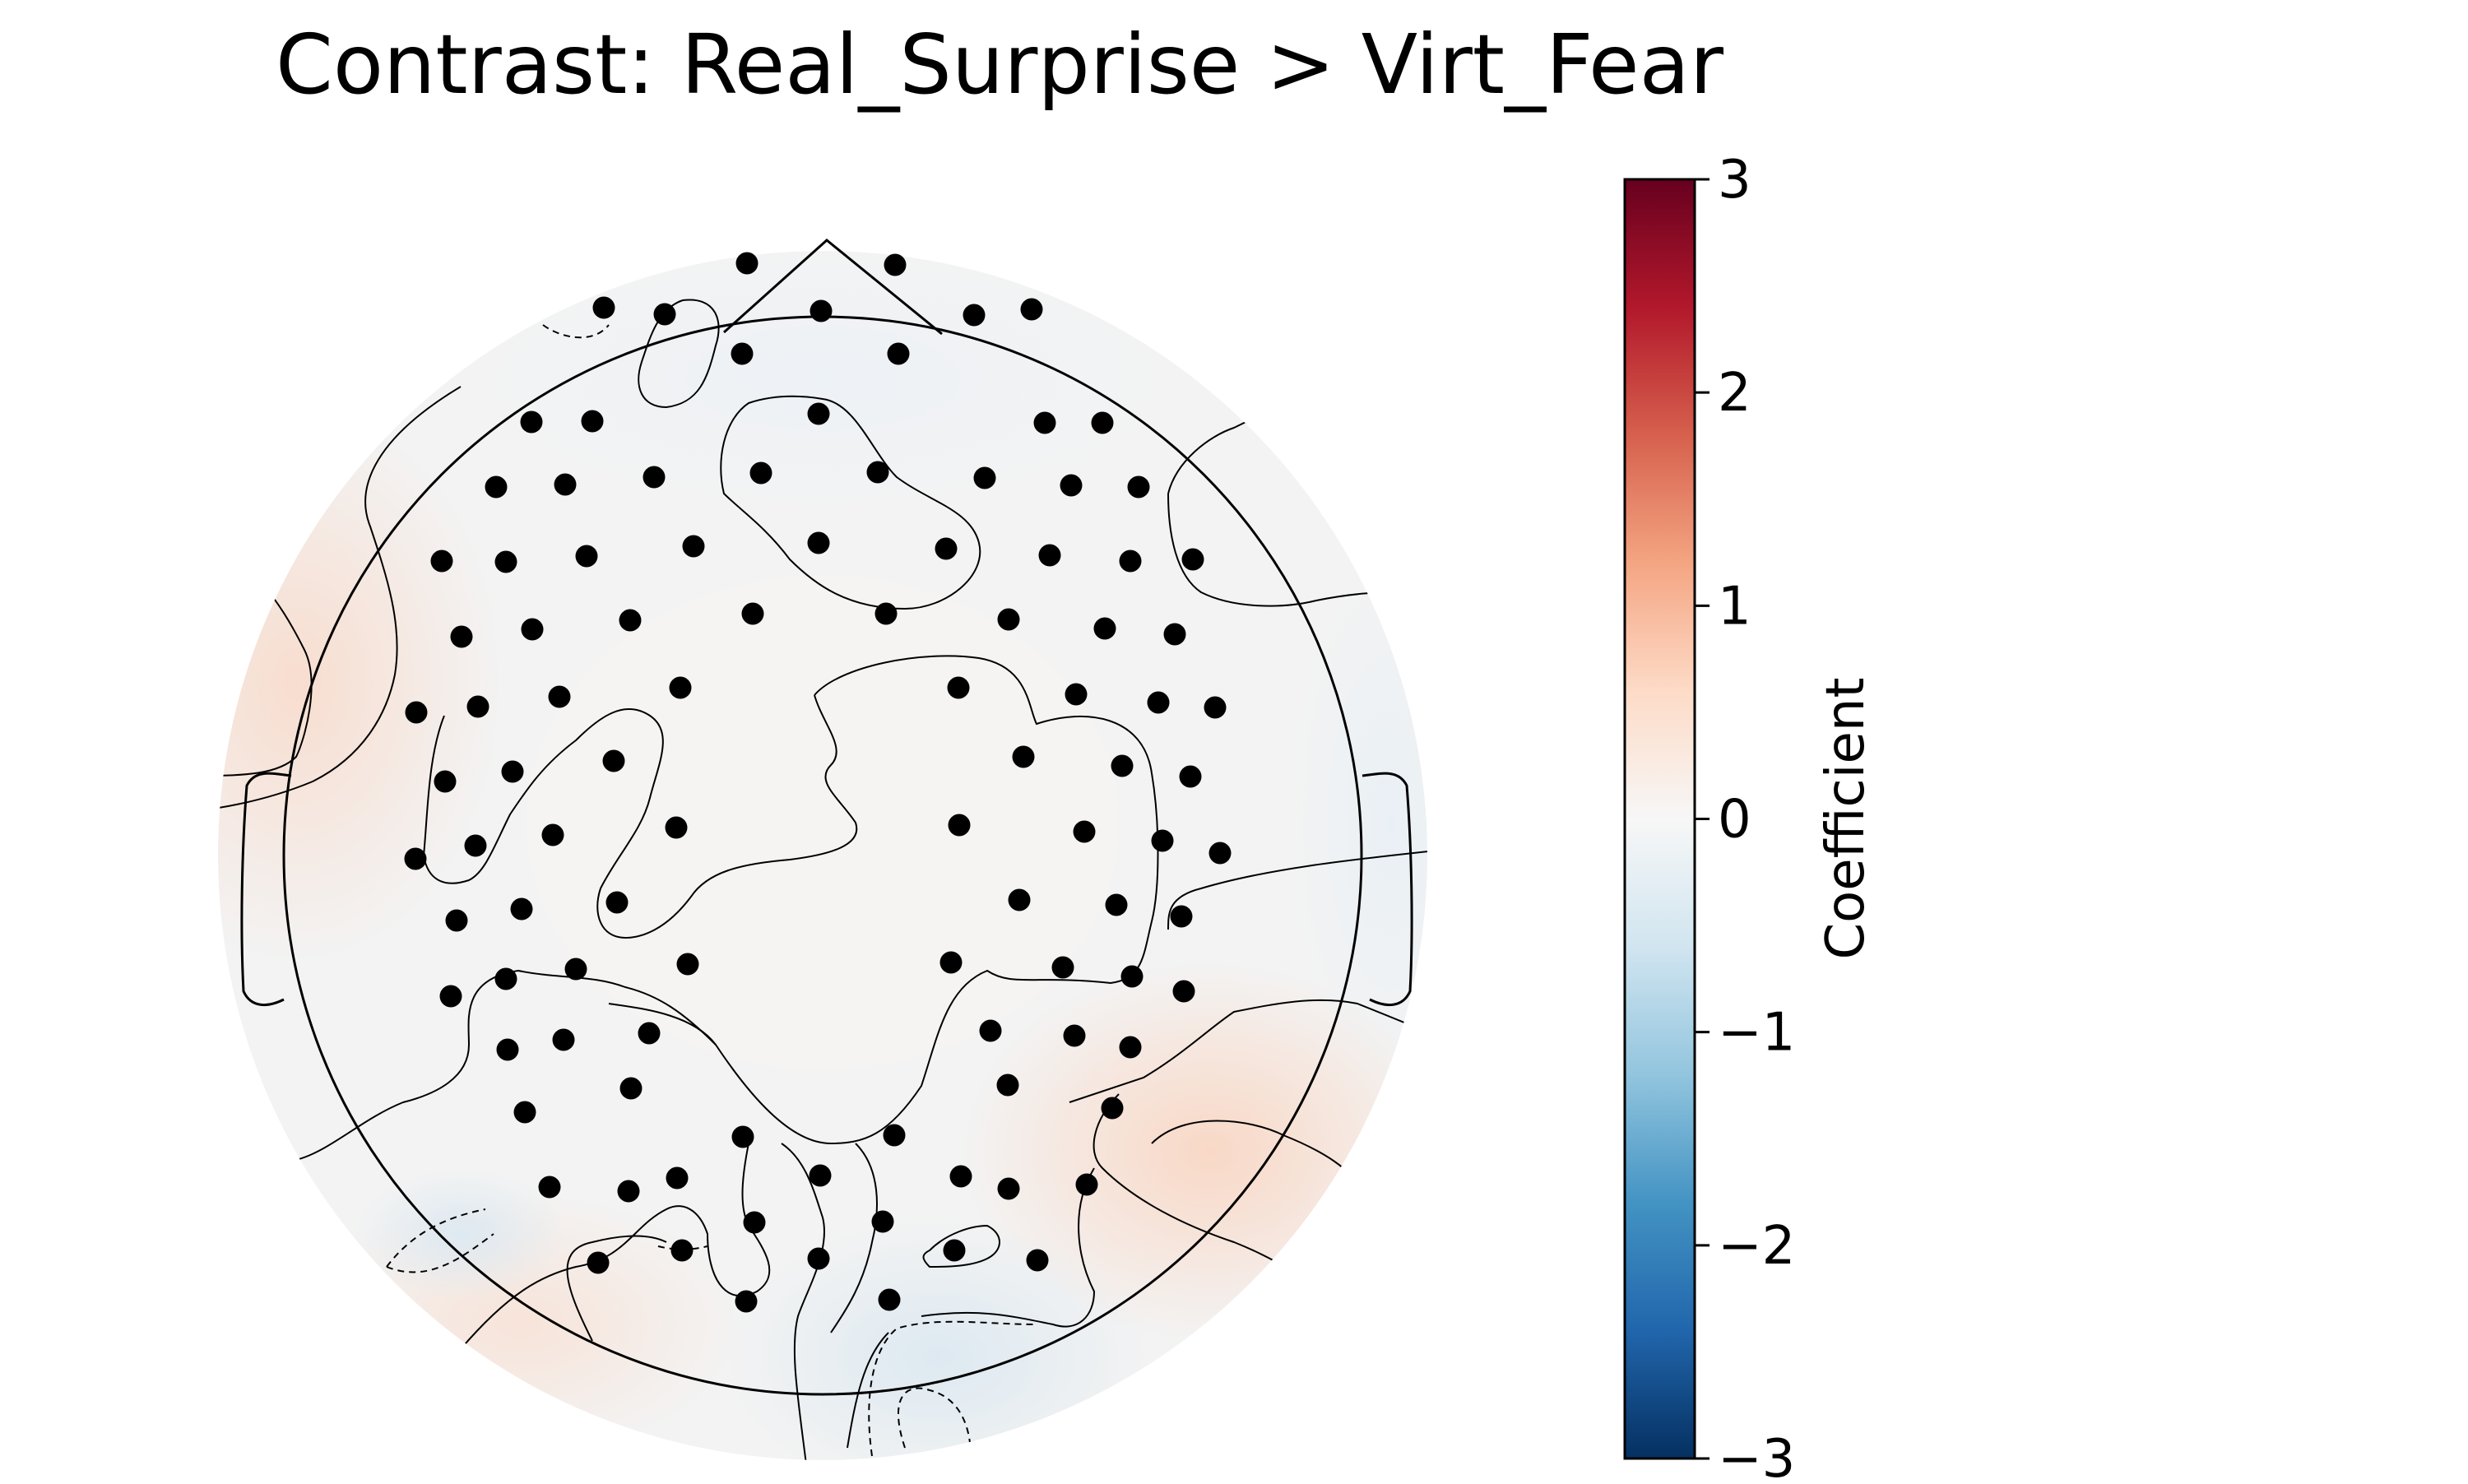 The height and width of the screenshot is (1484, 2468). I want to click on colorbar-tick-label: −2, so click(1756, 1246).